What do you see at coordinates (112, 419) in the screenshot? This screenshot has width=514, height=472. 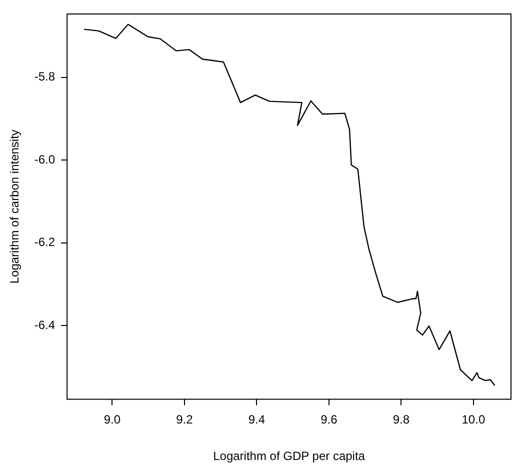 I see `x-tick-label: 9.0` at bounding box center [112, 419].